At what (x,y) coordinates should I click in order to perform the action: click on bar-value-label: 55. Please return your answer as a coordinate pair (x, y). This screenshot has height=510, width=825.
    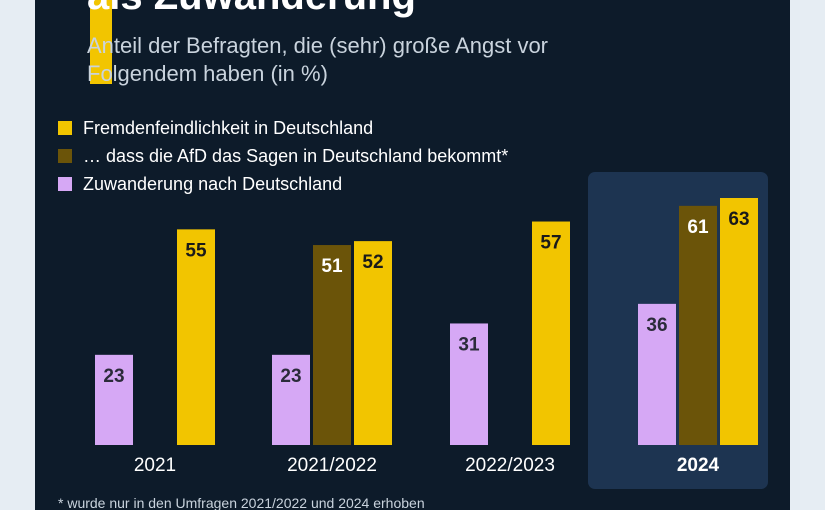
    Looking at the image, I should click on (196, 250).